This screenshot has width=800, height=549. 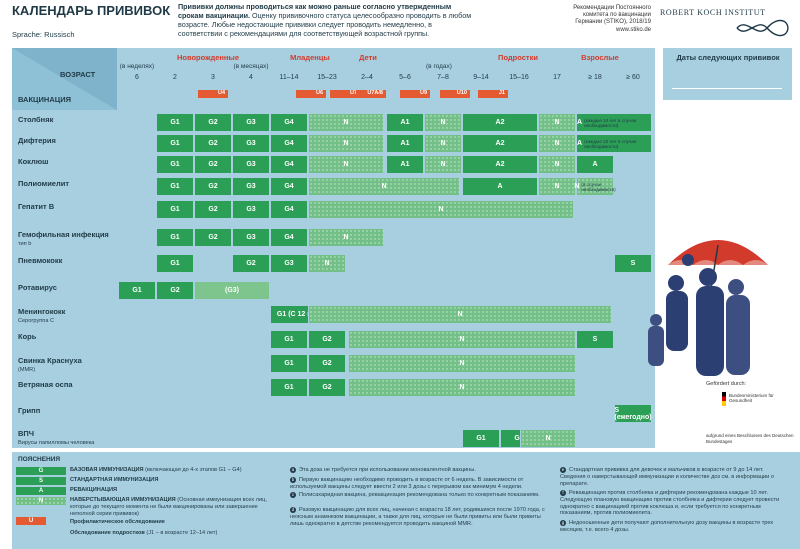 I want to click on checkup-mark: U10, so click(x=455, y=94).